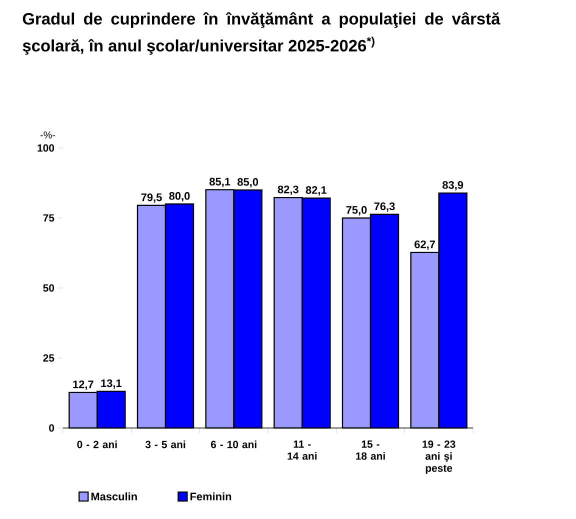  What do you see at coordinates (48, 358) in the screenshot?
I see `y-tick-label: 25` at bounding box center [48, 358].